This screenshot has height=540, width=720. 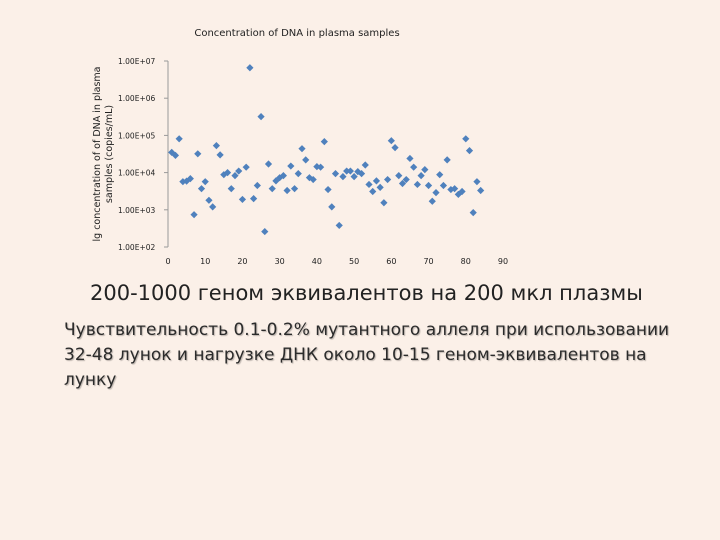 What do you see at coordinates (136, 210) in the screenshot?
I see `y-tick-label: 1.00E+03` at bounding box center [136, 210].